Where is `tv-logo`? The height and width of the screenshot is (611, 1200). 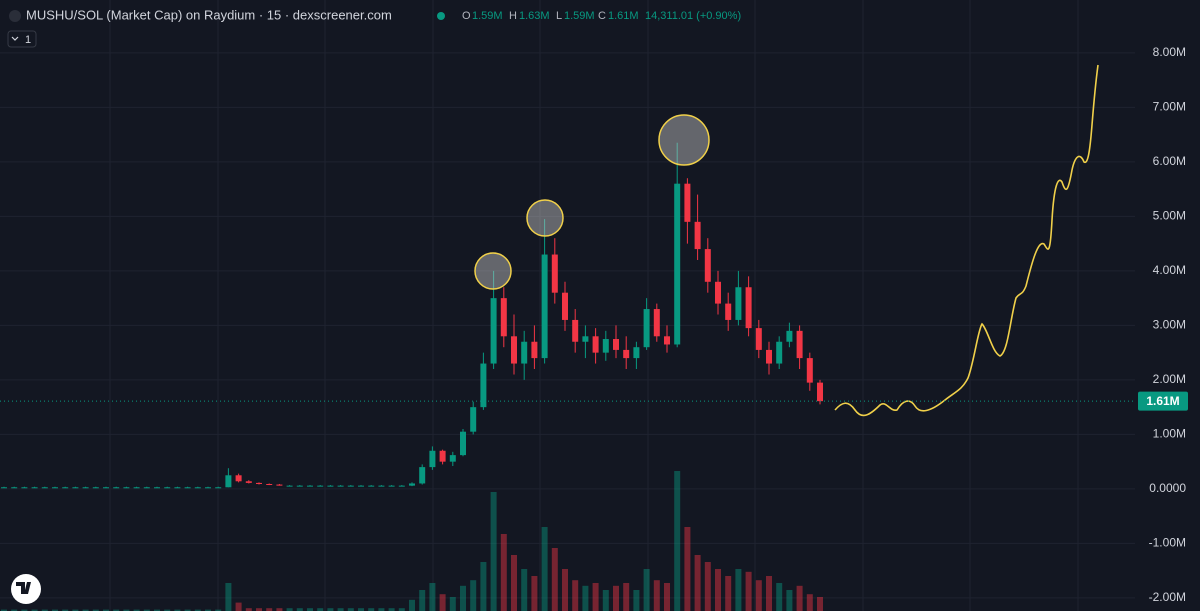 tv-logo is located at coordinates (26, 589).